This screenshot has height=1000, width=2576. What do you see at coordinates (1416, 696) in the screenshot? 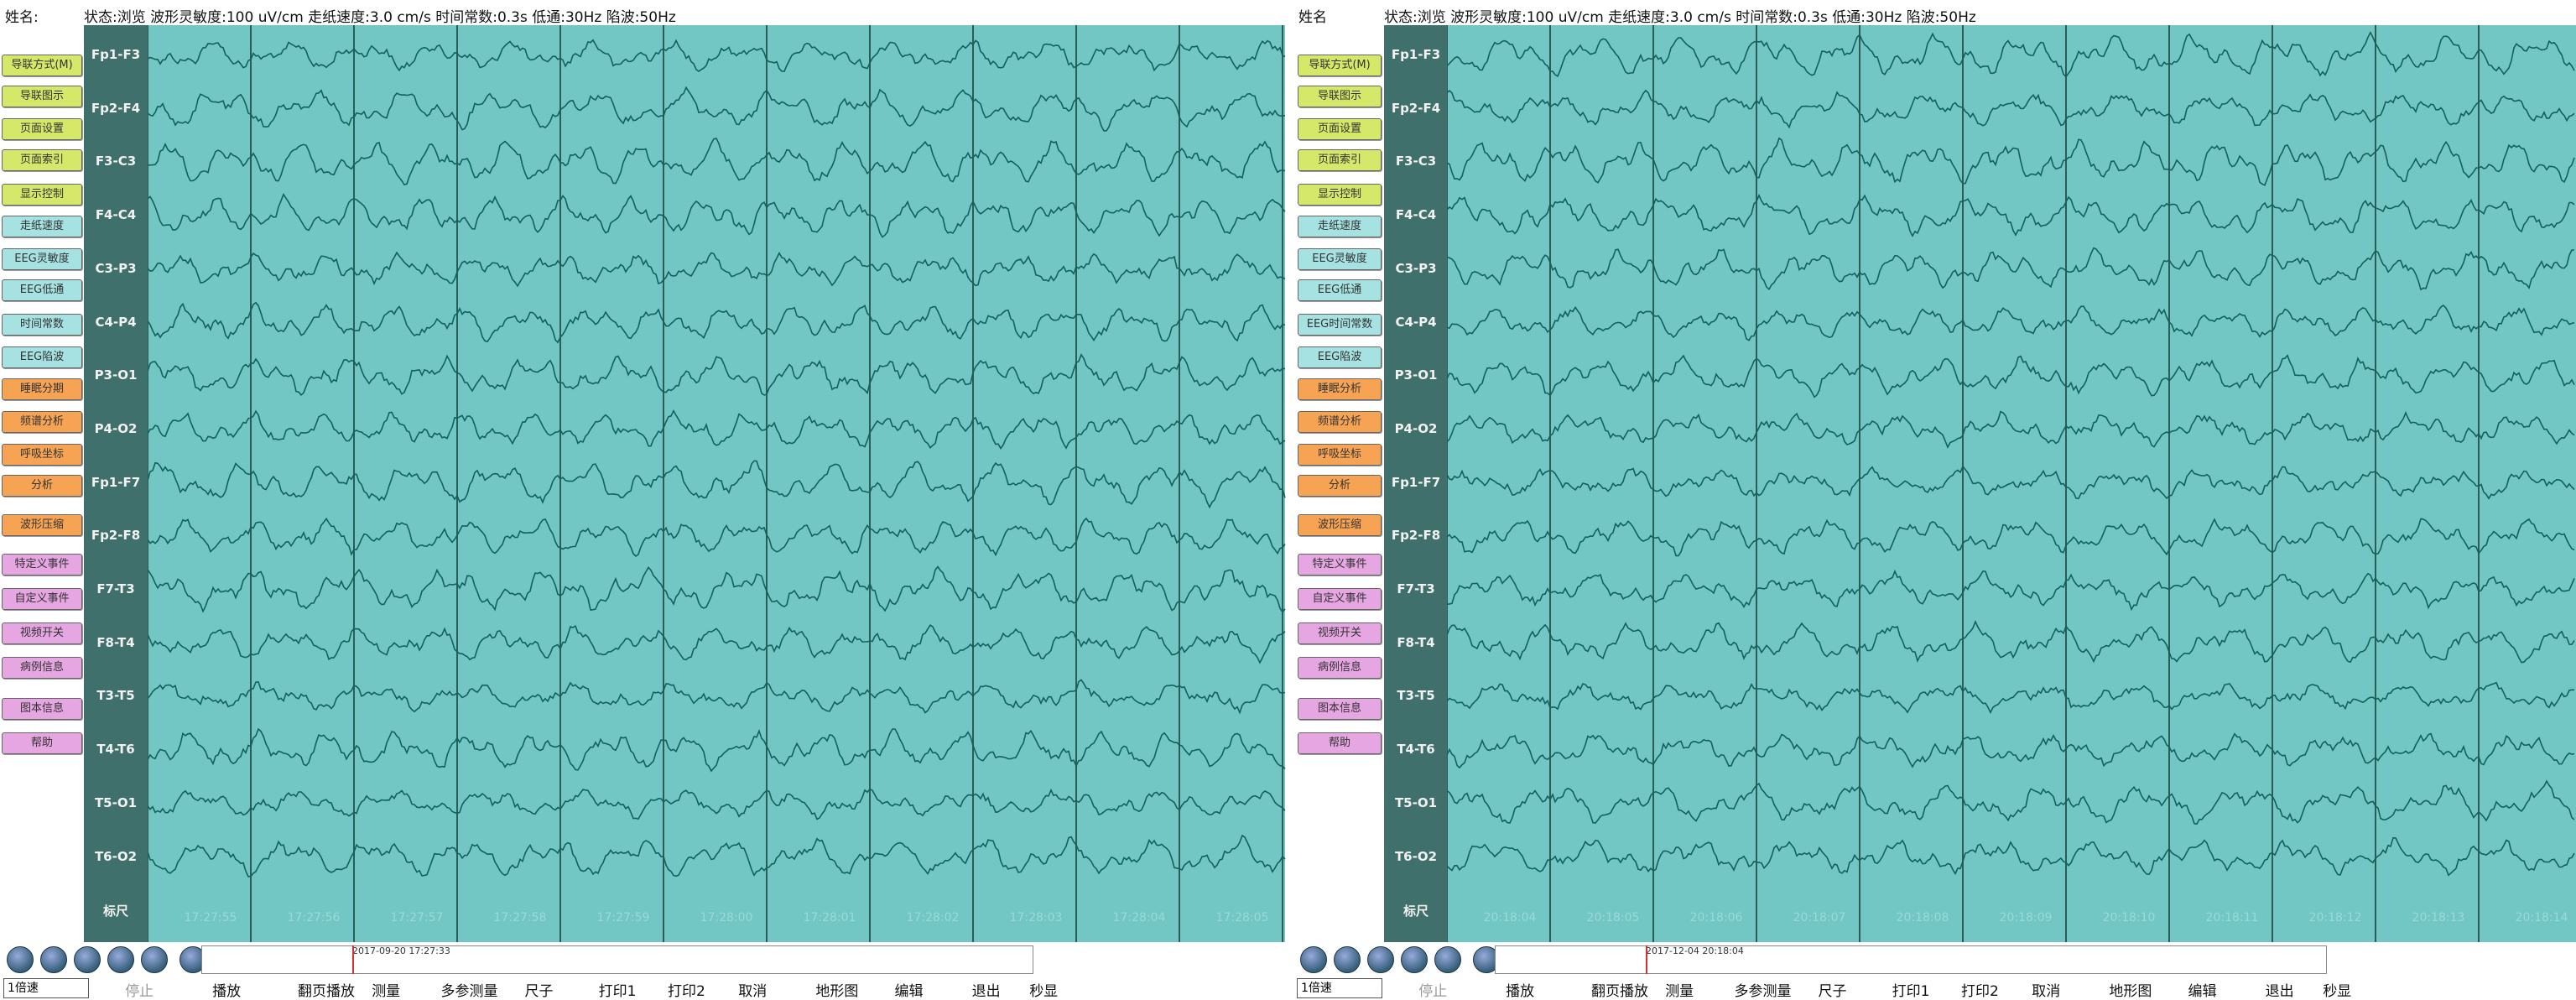
I see `channel-label: T3-T5` at bounding box center [1416, 696].